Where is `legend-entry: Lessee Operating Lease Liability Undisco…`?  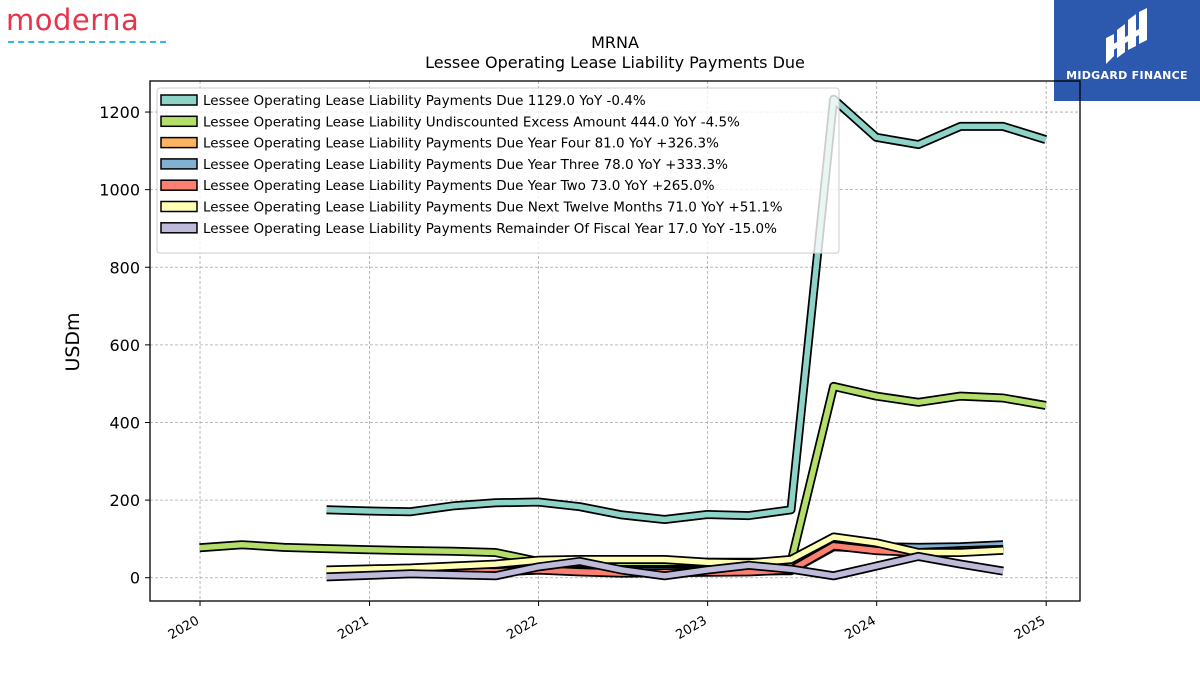 legend-entry: Lessee Operating Lease Liability Undisco… is located at coordinates (471, 122).